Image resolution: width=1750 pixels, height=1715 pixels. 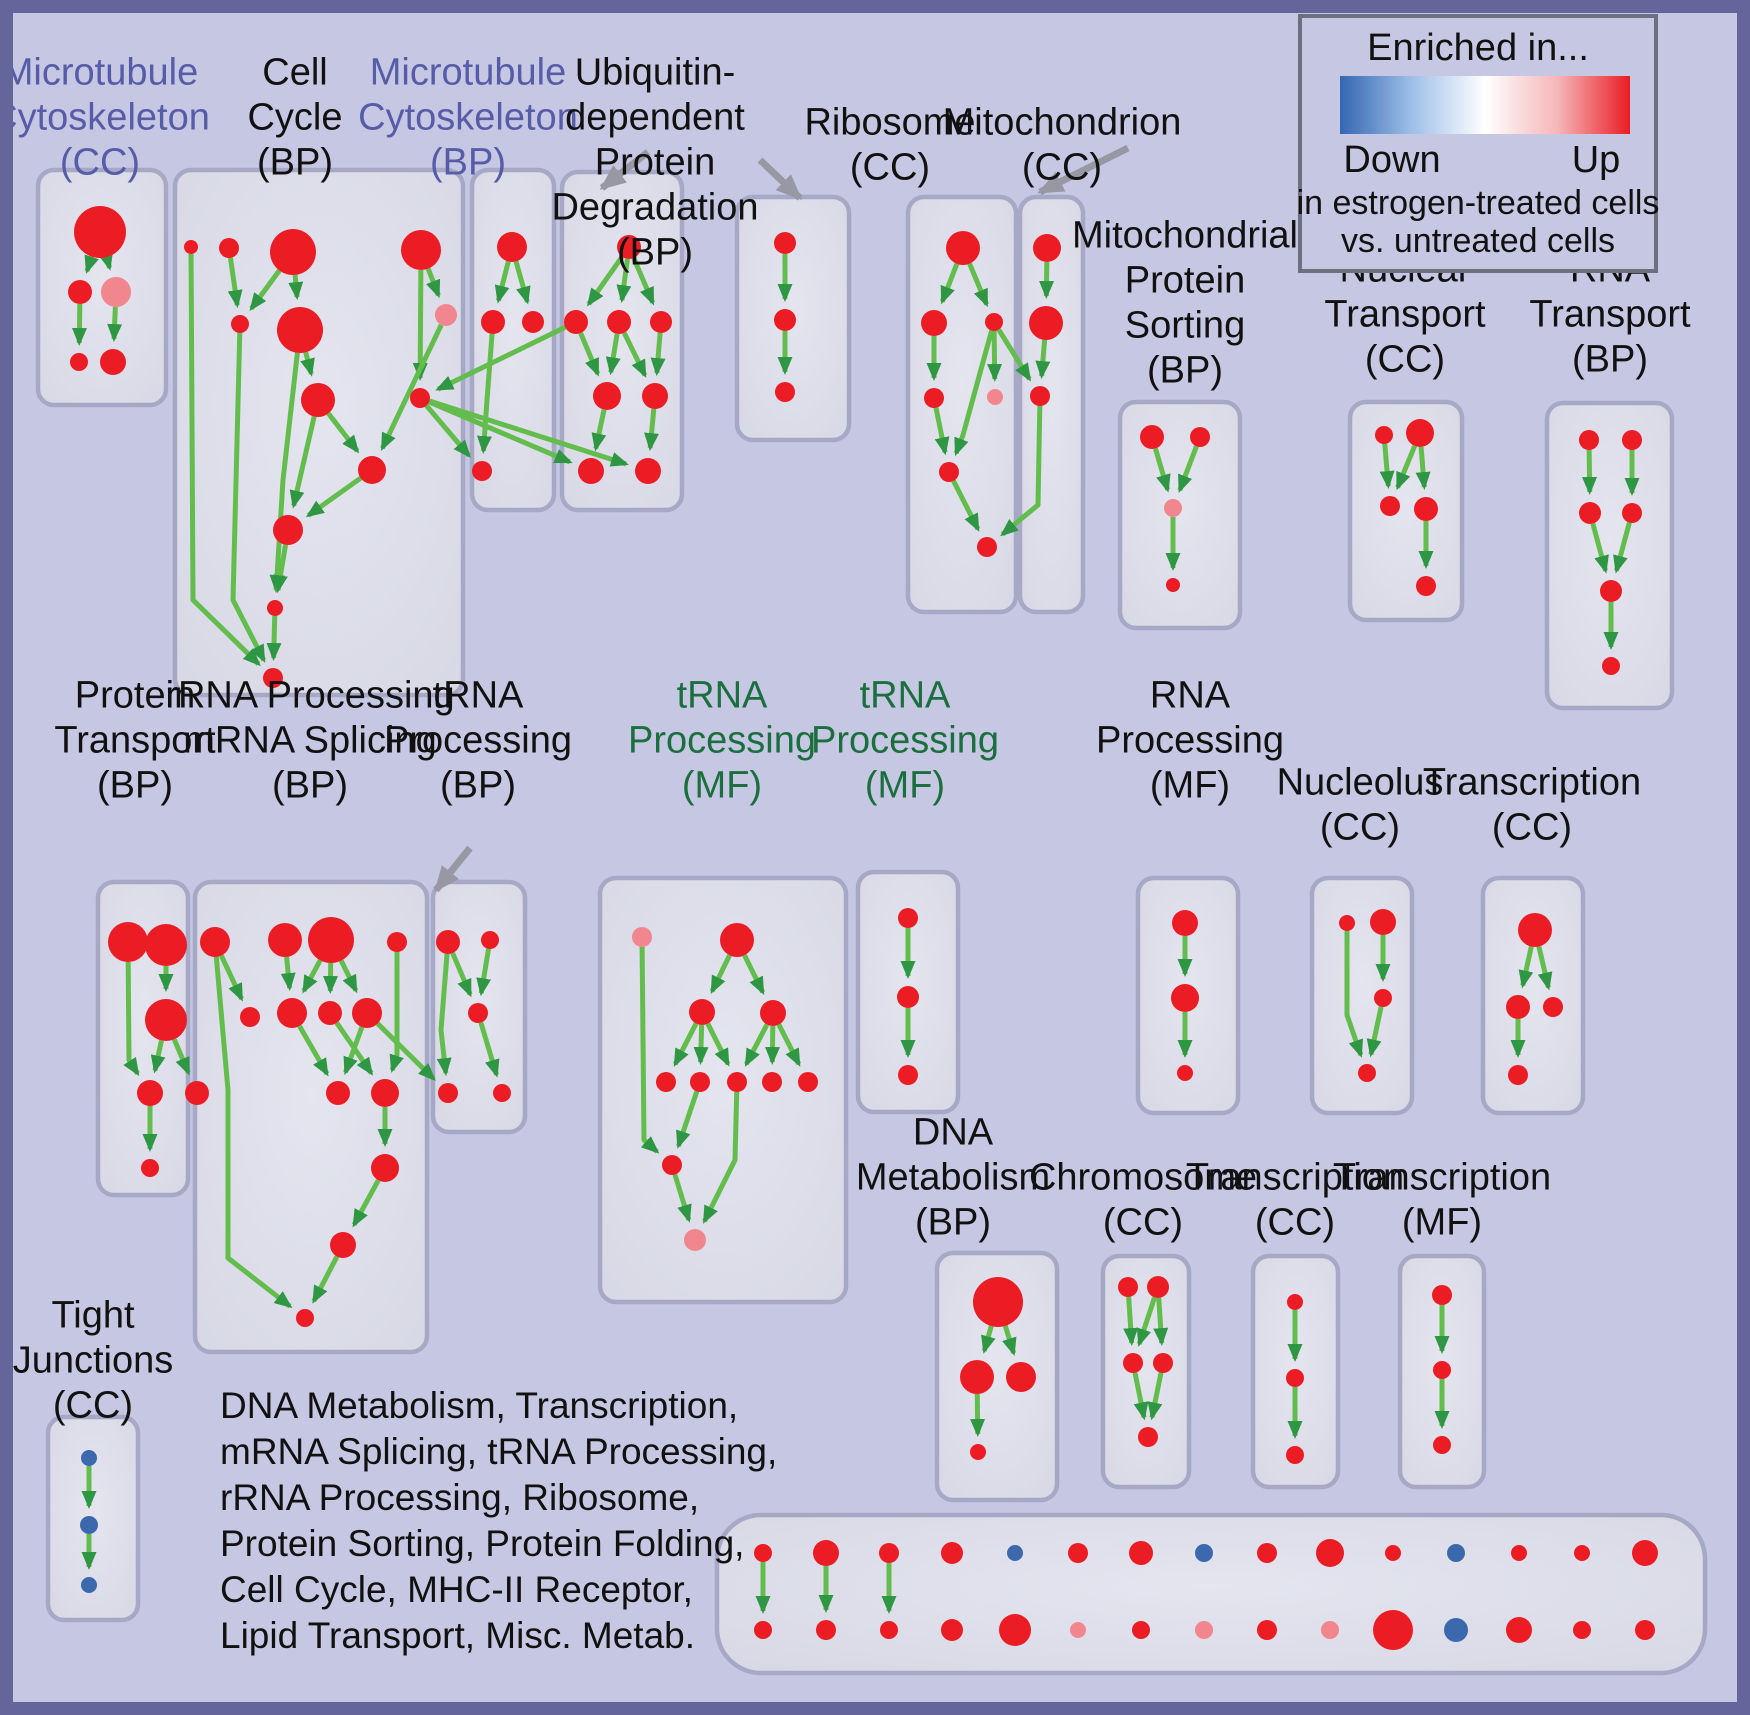 I want to click on cluster-box-chromosome, so click(x=1146, y=1371).